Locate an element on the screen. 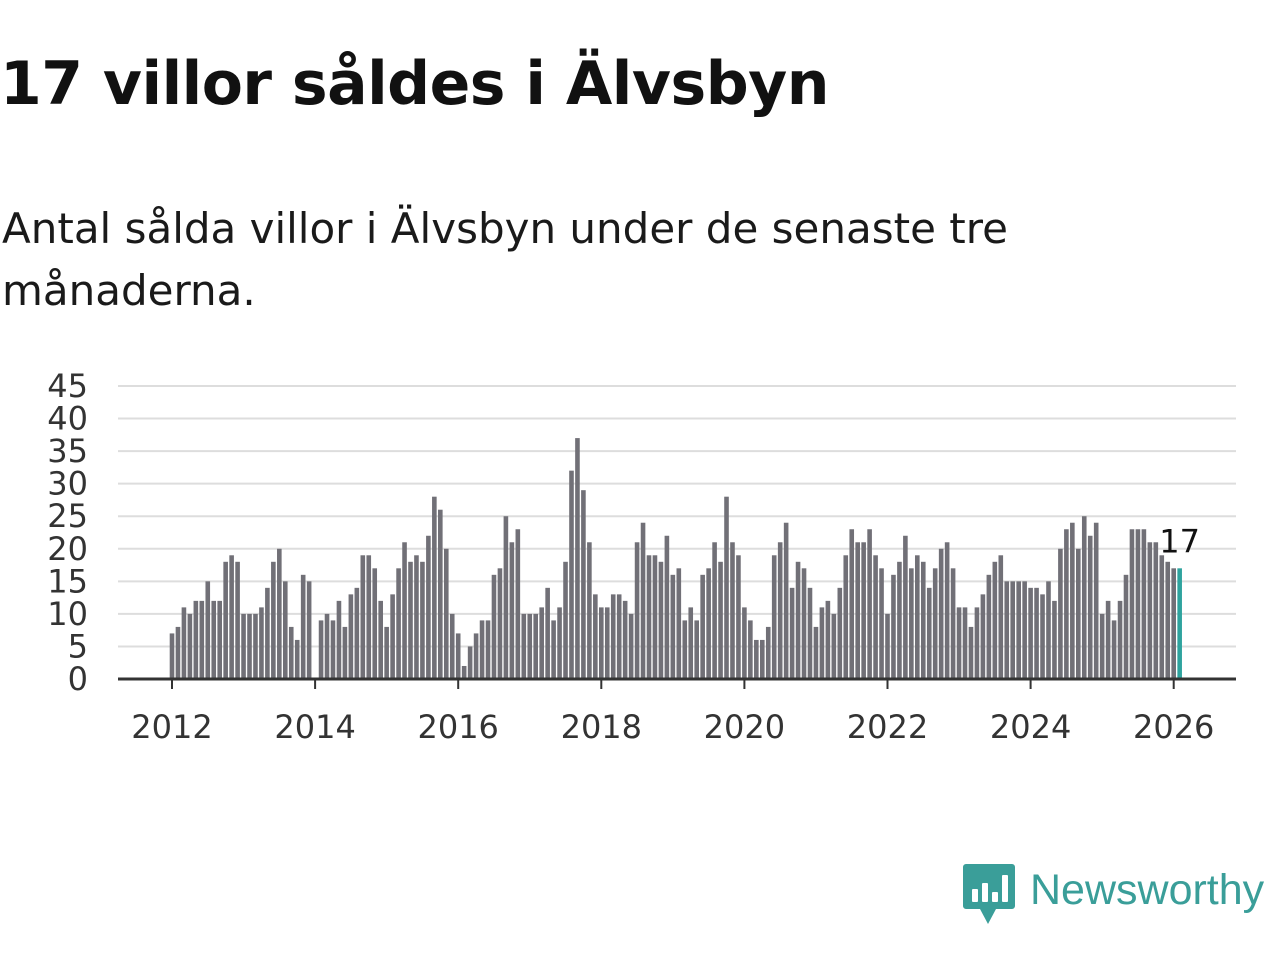 The width and height of the screenshot is (1280, 960). y-tick-label: 30 is located at coordinates (67, 484).